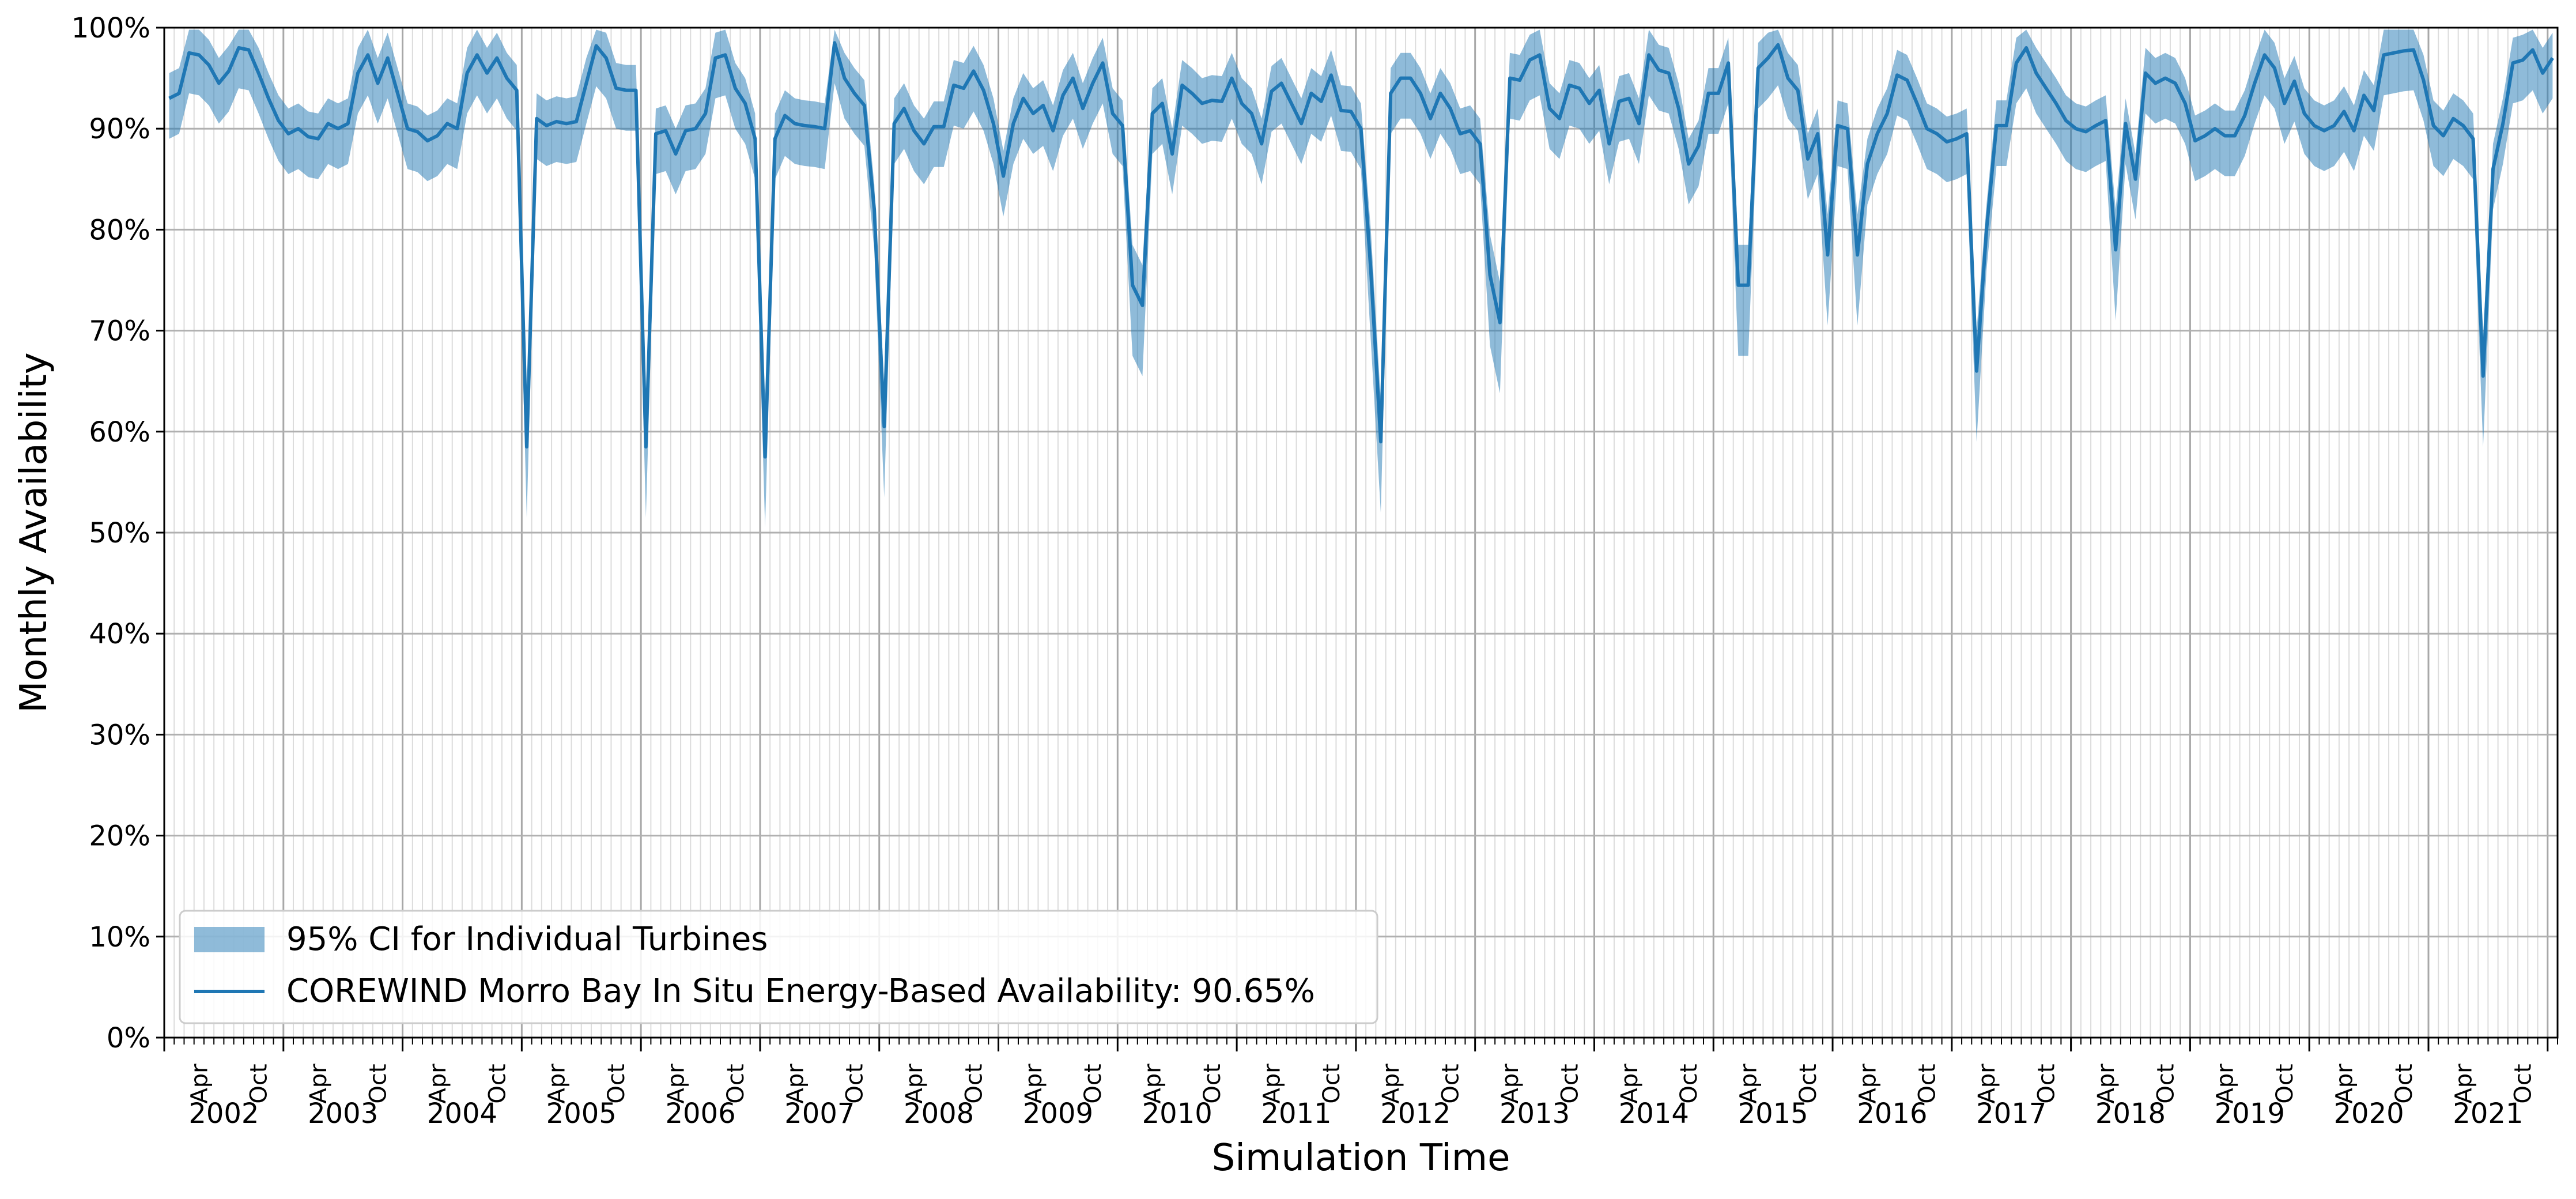 This screenshot has width=2576, height=1199. Describe the element at coordinates (120, 735) in the screenshot. I see `y-tick-label: 30%` at that location.